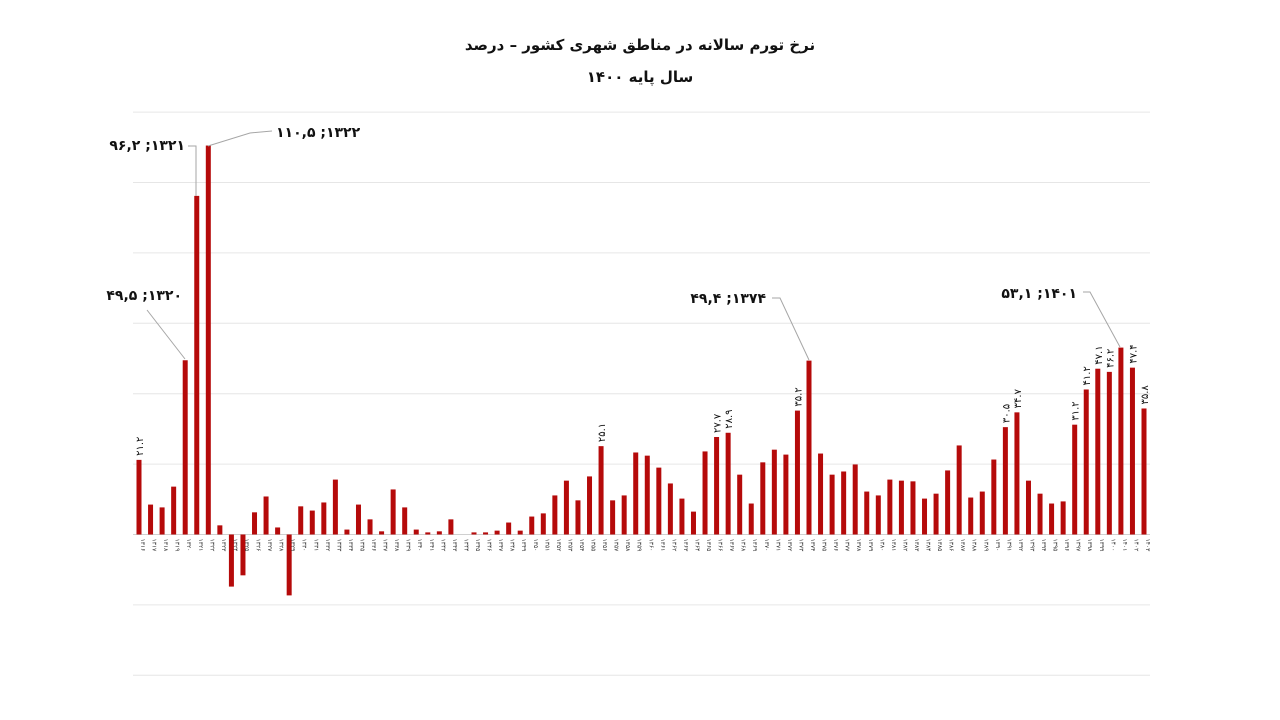 This screenshot has height=720, width=1280. Describe the element at coordinates (1147, 546) in the screenshot. I see `x-tick-label: ۱۴۰۳` at that location.